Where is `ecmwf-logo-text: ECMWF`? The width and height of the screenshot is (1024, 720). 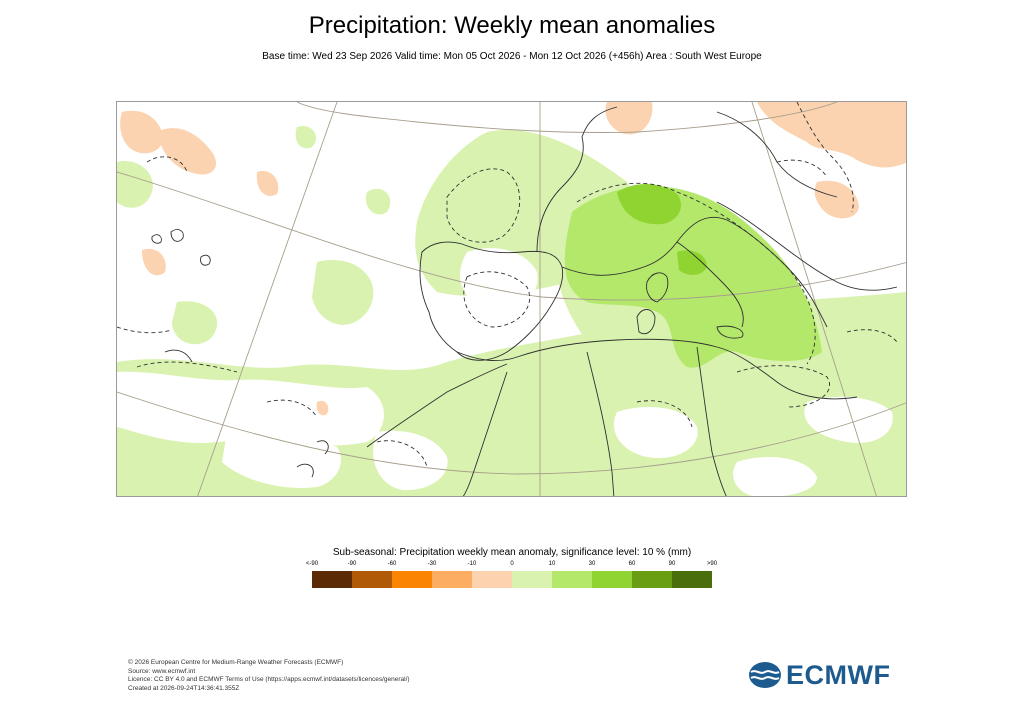
ecmwf-logo-text: ECMWF is located at coordinates (838, 674).